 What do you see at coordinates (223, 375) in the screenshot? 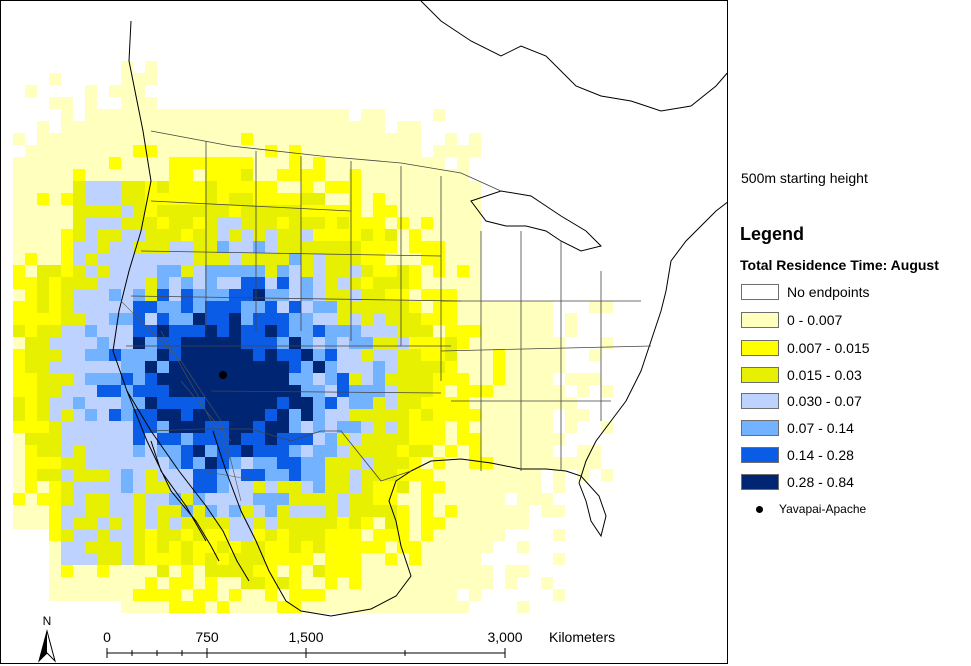
I see `yavapai-apache-marker` at bounding box center [223, 375].